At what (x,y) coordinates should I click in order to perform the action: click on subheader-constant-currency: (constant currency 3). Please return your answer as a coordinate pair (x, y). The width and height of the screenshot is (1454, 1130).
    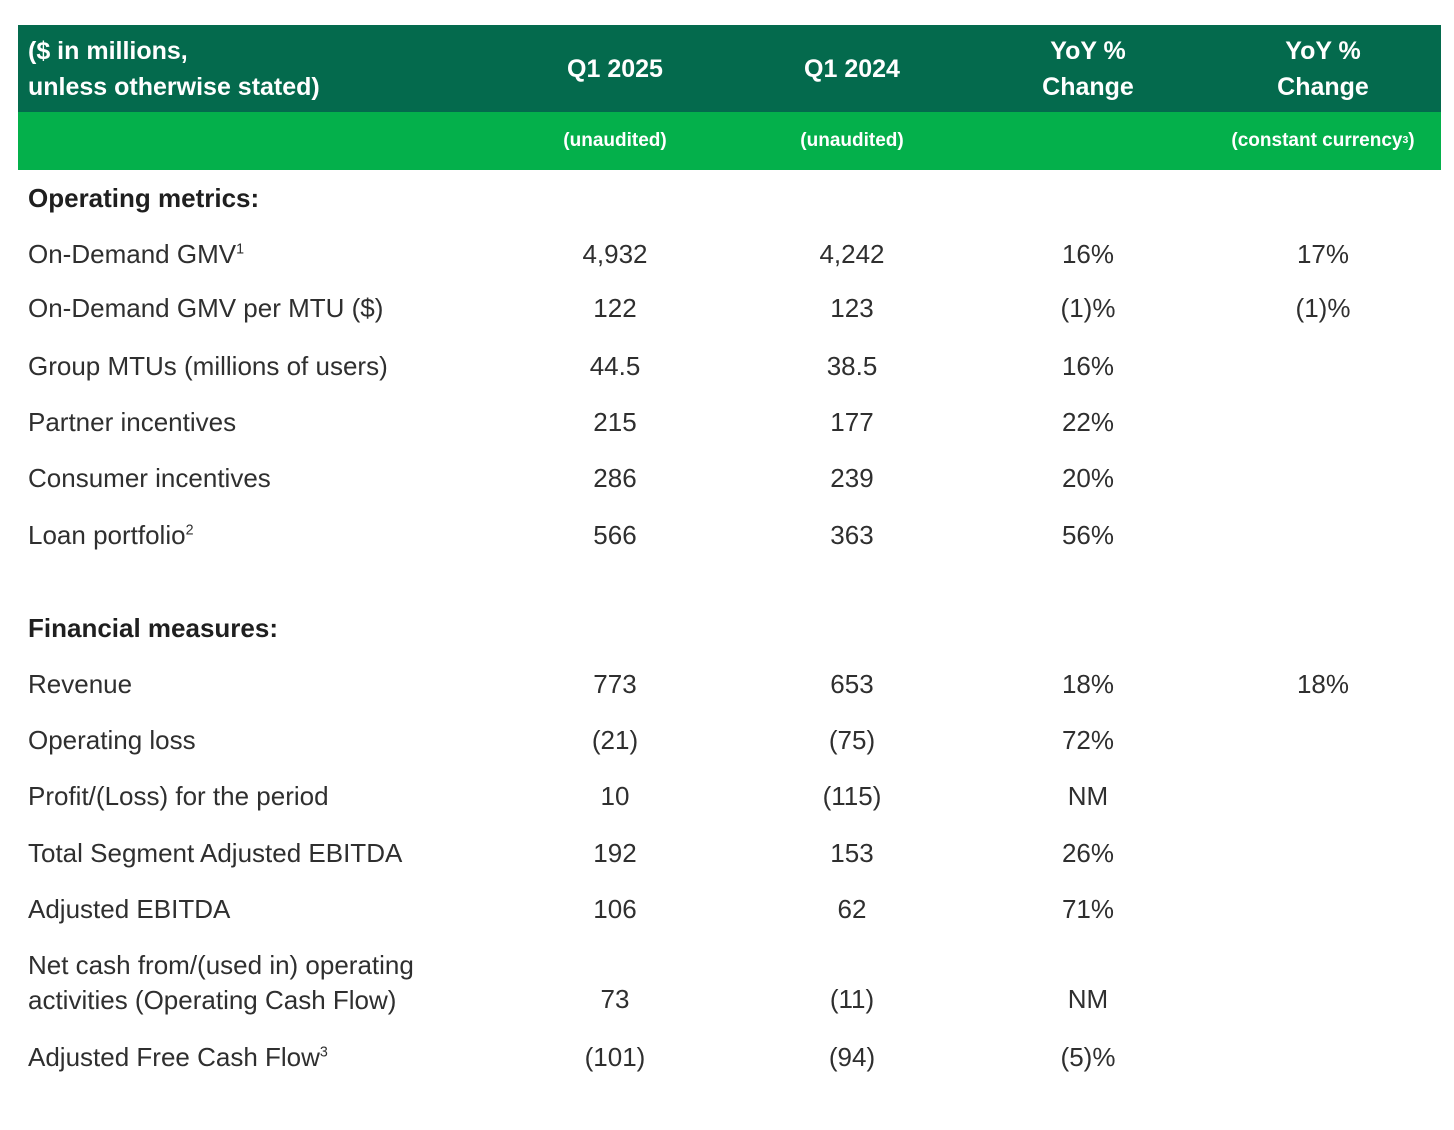
    Looking at the image, I should click on (1323, 140).